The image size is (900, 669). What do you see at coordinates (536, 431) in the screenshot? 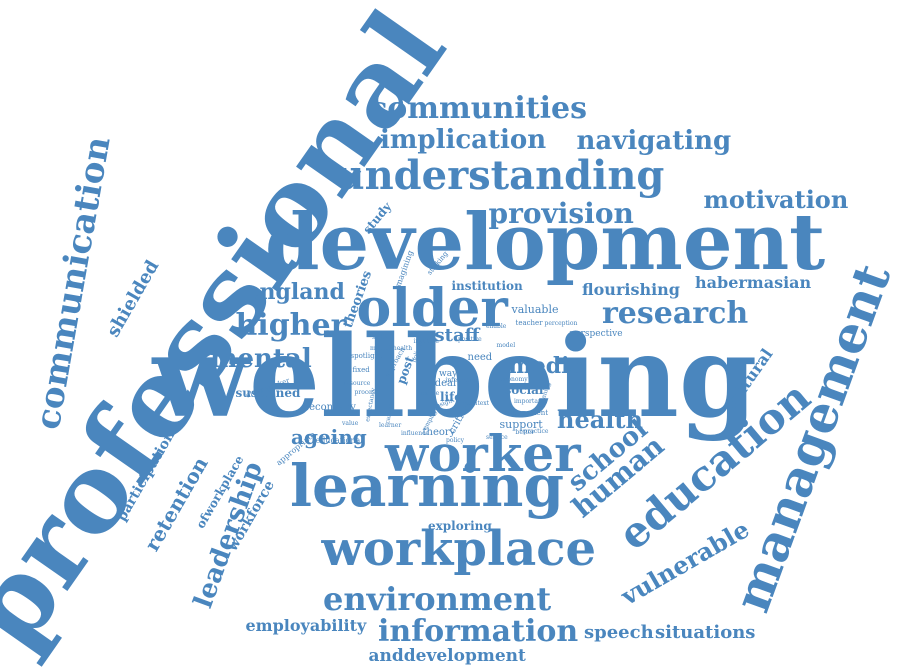
I see `word-practice: practice` at bounding box center [536, 431].